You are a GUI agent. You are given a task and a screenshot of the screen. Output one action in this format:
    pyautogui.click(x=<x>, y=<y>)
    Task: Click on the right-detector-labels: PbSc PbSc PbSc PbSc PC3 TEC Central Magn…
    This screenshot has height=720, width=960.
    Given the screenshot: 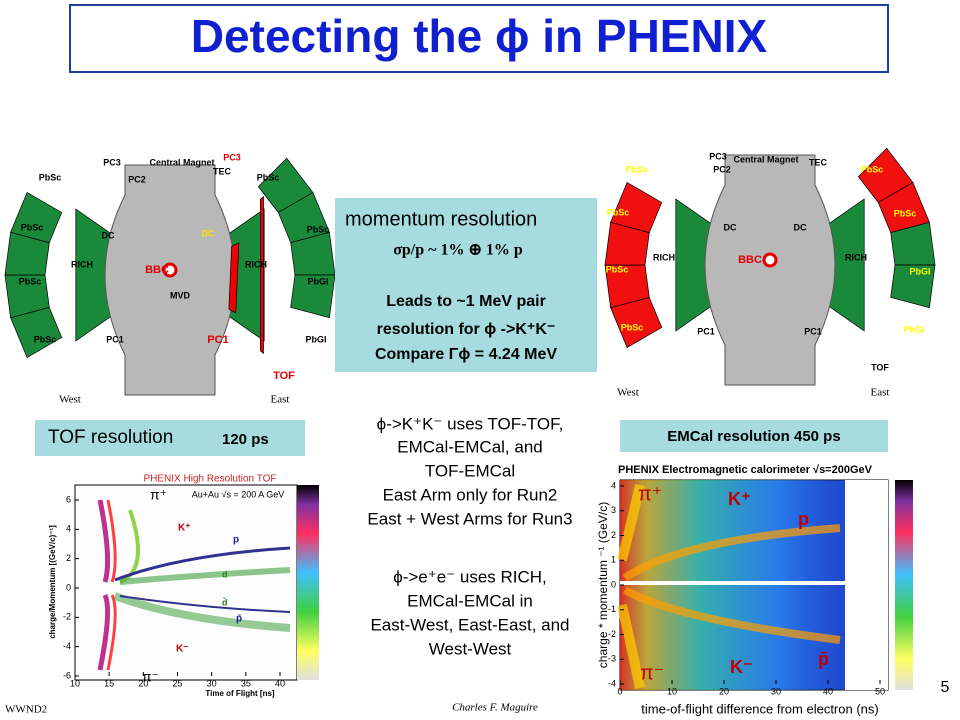 What is the action you would take?
    pyautogui.click(x=768, y=274)
    